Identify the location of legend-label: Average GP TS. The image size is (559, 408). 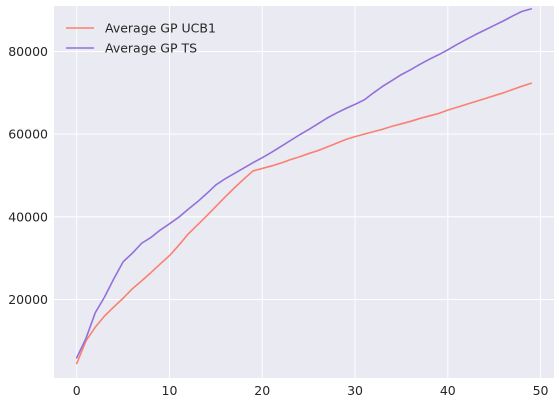
(151, 48).